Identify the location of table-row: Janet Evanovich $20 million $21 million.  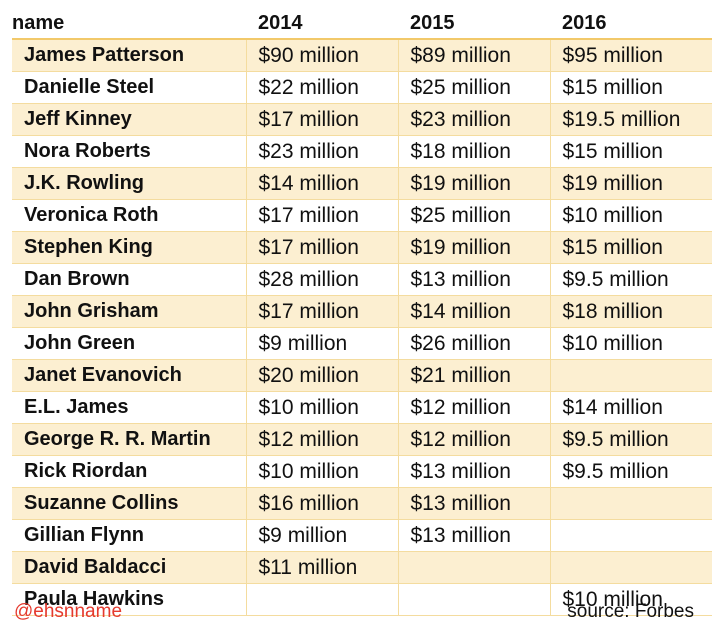
(362, 375).